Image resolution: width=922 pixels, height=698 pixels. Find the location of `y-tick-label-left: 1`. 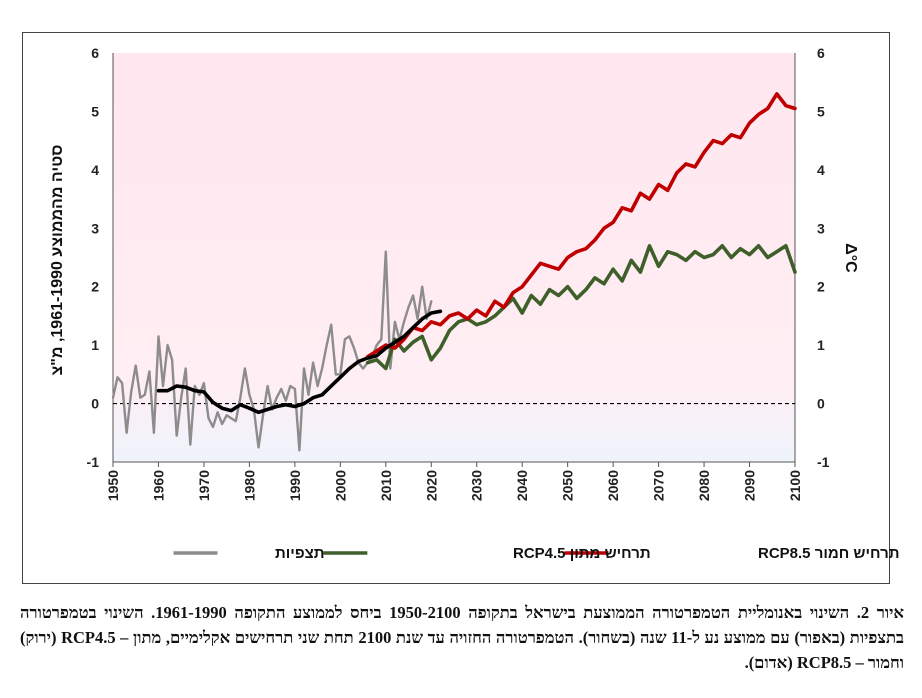

y-tick-label-left: 1 is located at coordinates (95, 345).